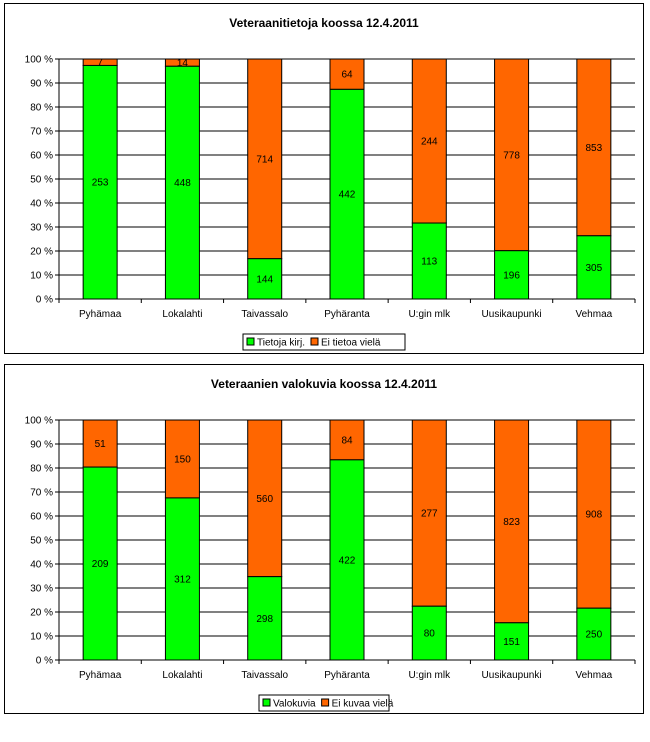  What do you see at coordinates (351, 343) in the screenshot?
I see `legend-label: Ei tietoa vielä` at bounding box center [351, 343].